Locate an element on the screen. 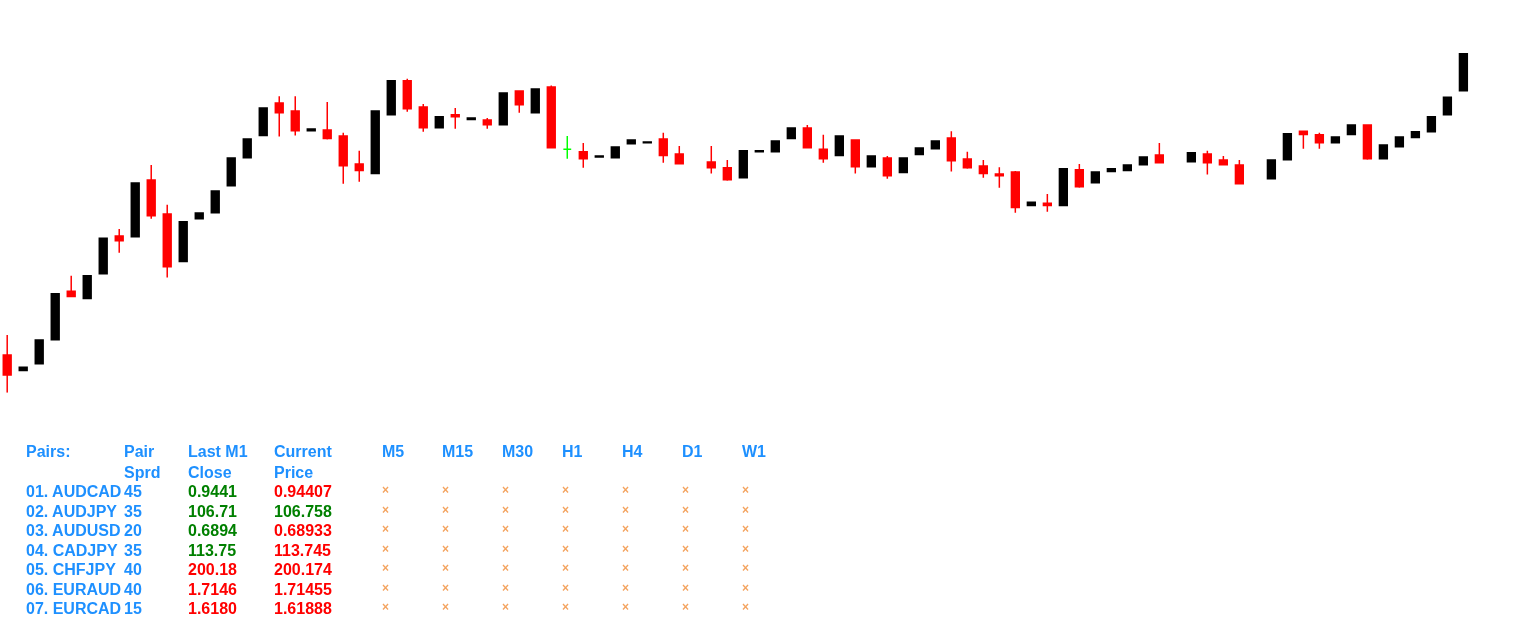 This screenshot has width=1521, height=631. text: 02. AUDJPY is located at coordinates (72, 511).